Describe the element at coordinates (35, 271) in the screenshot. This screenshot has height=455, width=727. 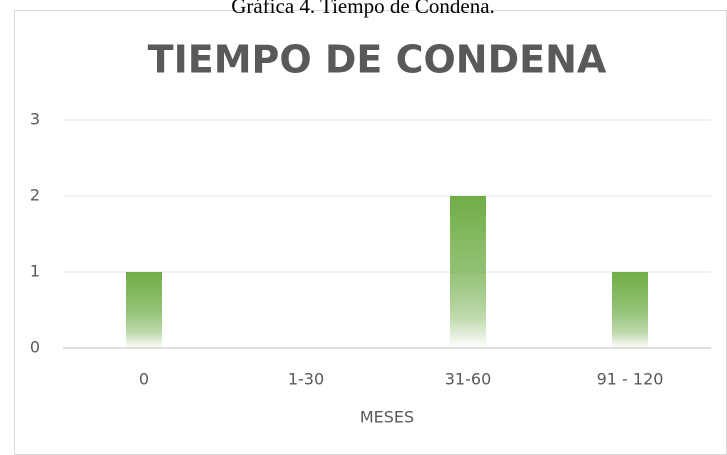
I see `y-tick-label: 1` at that location.